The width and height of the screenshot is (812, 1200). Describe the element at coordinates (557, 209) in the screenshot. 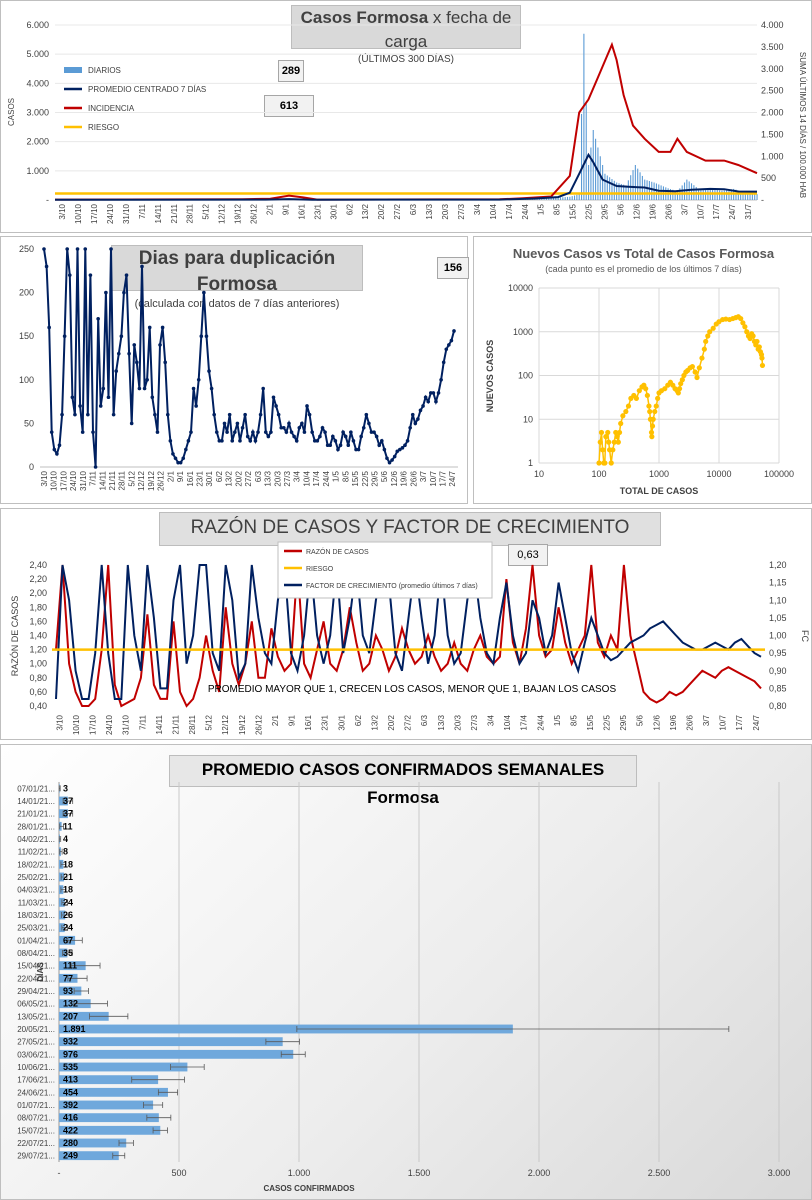

I see `casos-x-tick: 8/5` at that location.